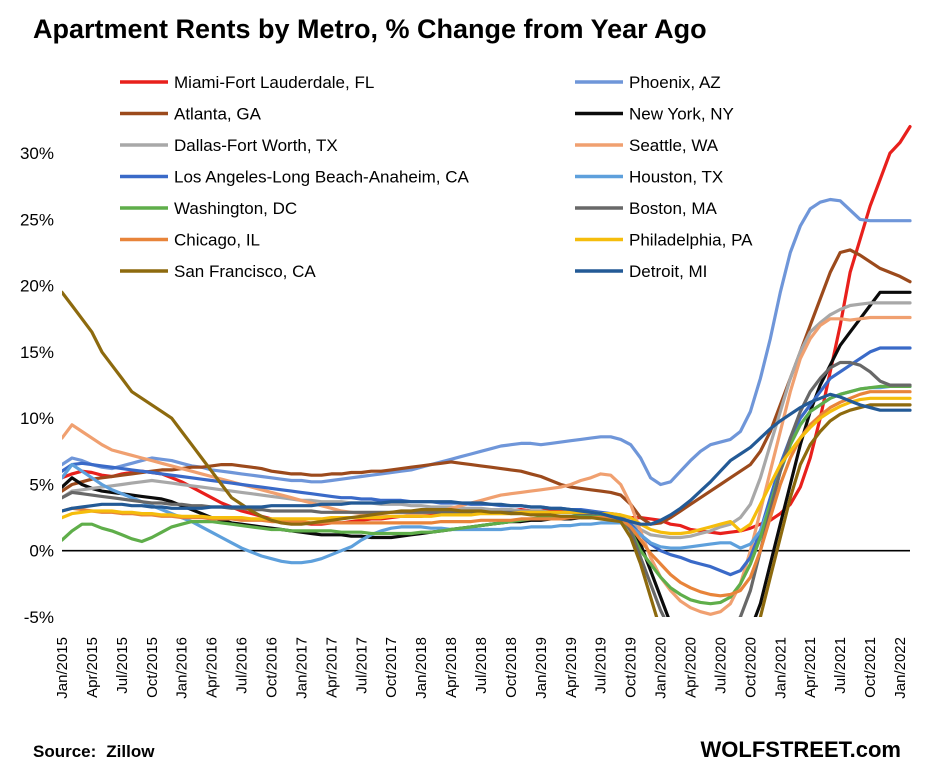  What do you see at coordinates (98, 752) in the screenshot?
I see `source-note: Source: Zillow` at bounding box center [98, 752].